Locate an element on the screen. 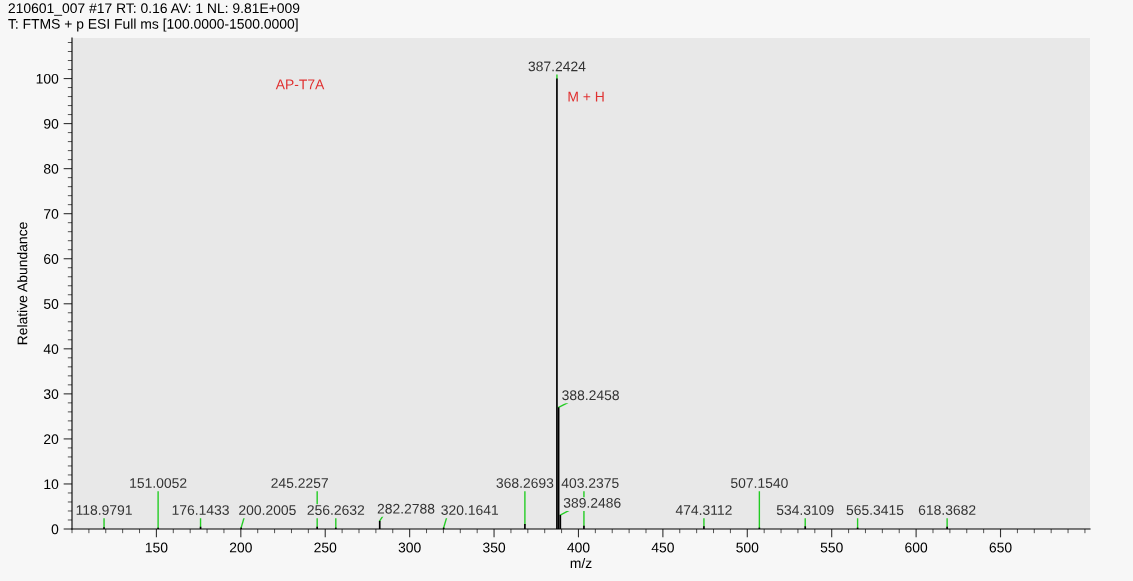 The image size is (1133, 581). y-tick-label: 100 is located at coordinates (47, 78).